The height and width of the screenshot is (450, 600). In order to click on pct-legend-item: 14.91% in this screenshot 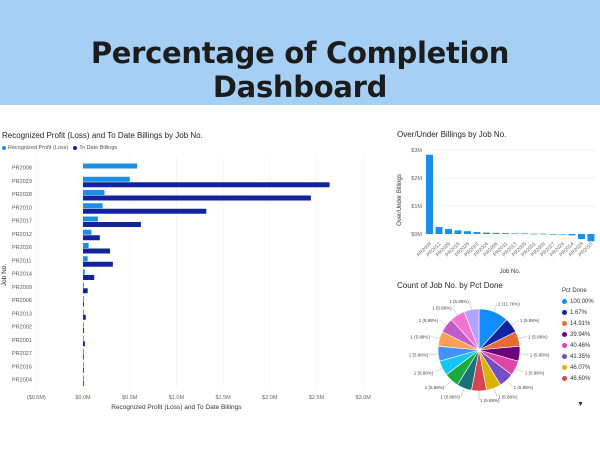, I will do `click(578, 323)`.